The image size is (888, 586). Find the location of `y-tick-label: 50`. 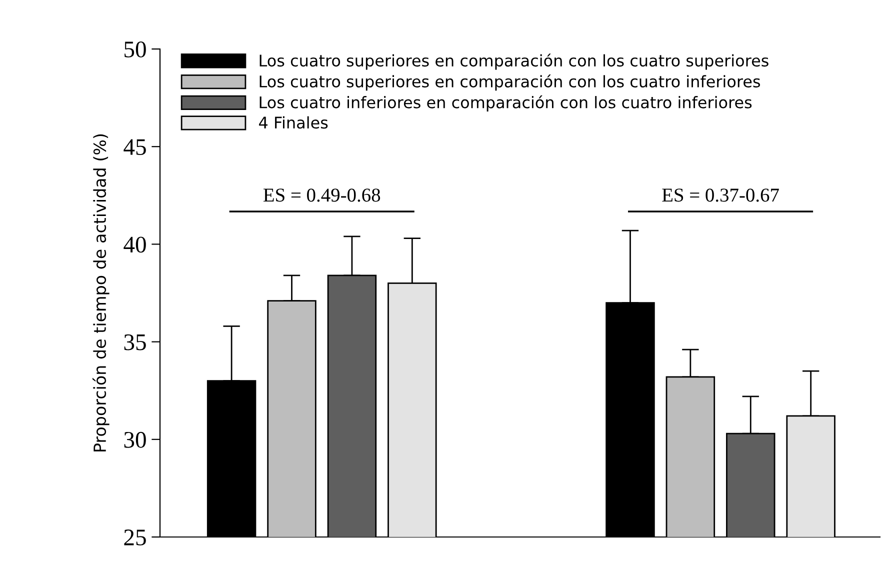

y-tick-label: 50 is located at coordinates (135, 49).